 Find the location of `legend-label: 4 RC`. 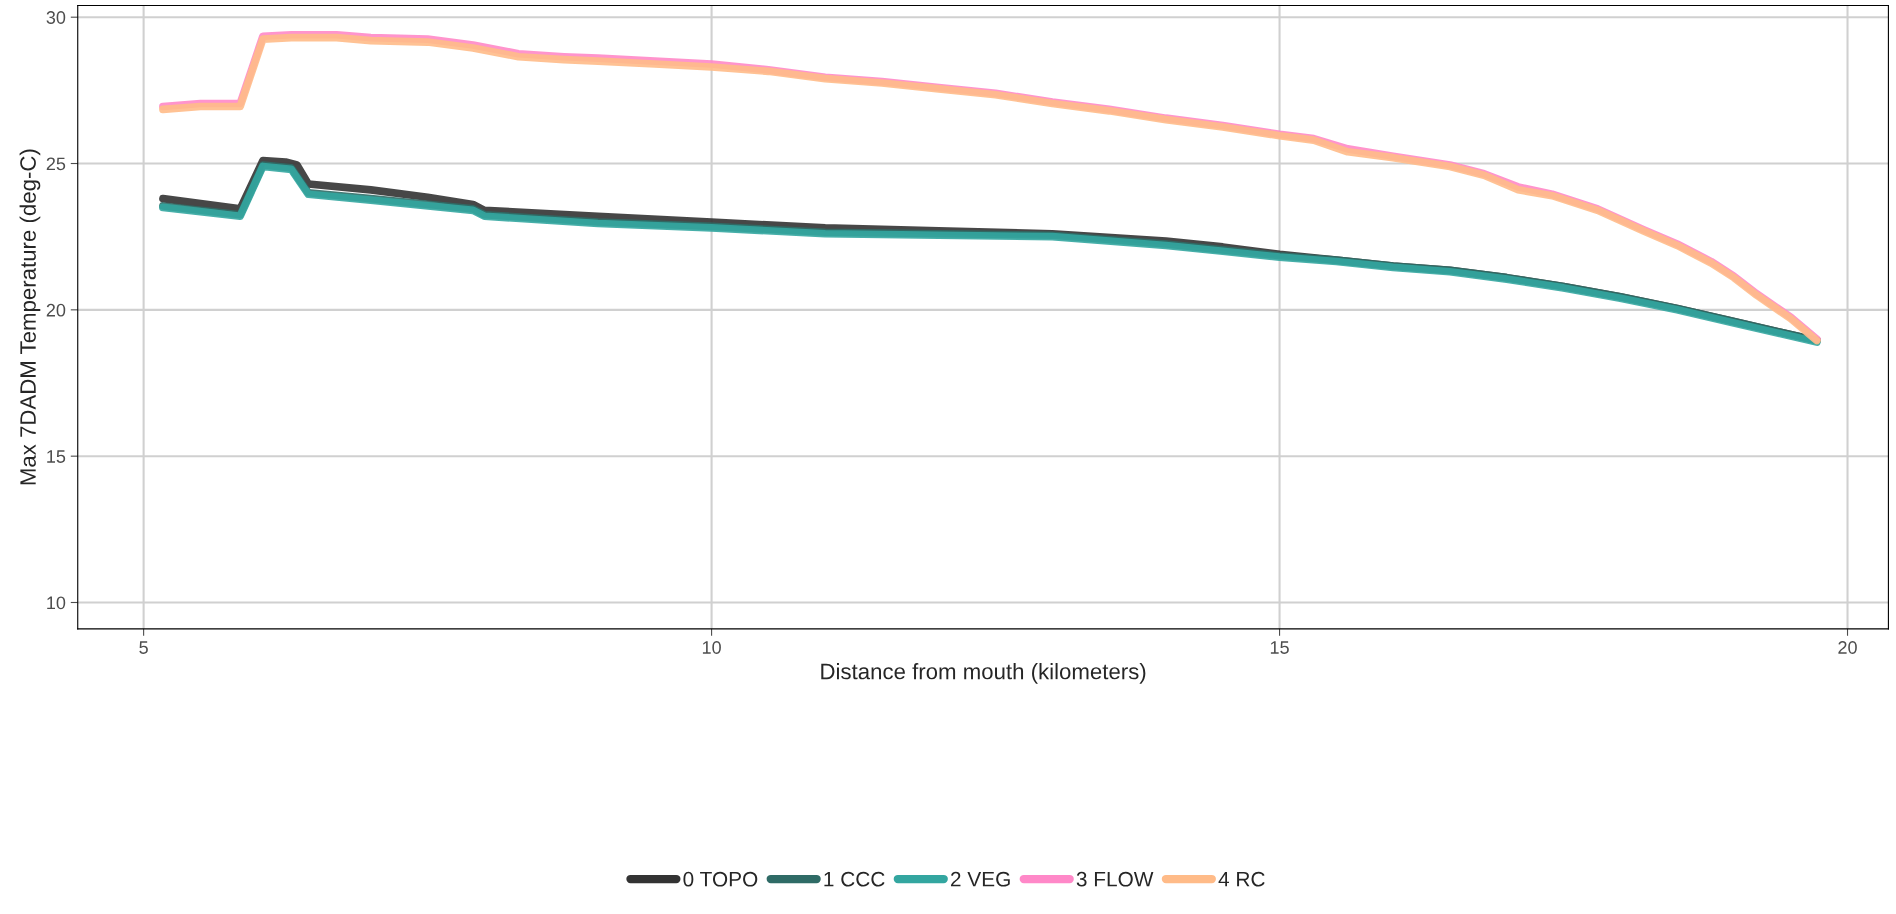

legend-label: 4 RC is located at coordinates (1241, 879).